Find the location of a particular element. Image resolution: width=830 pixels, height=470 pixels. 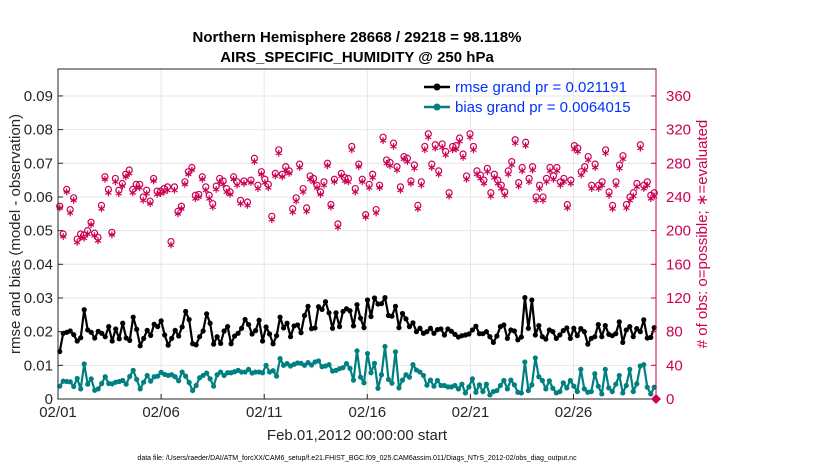

x-tick-label: 02/06 is located at coordinates (161, 412).